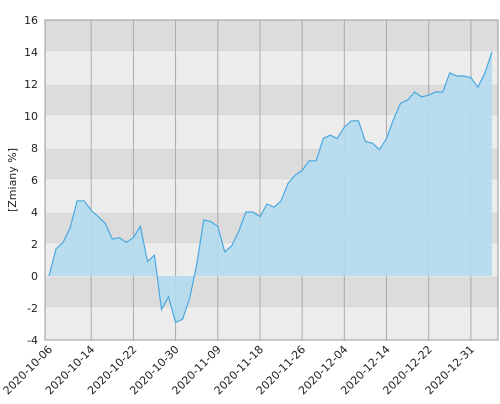 Image resolution: width=500 pixels, height=404 pixels. What do you see at coordinates (34, 180) in the screenshot?
I see `y-tick-label: 6` at bounding box center [34, 180].